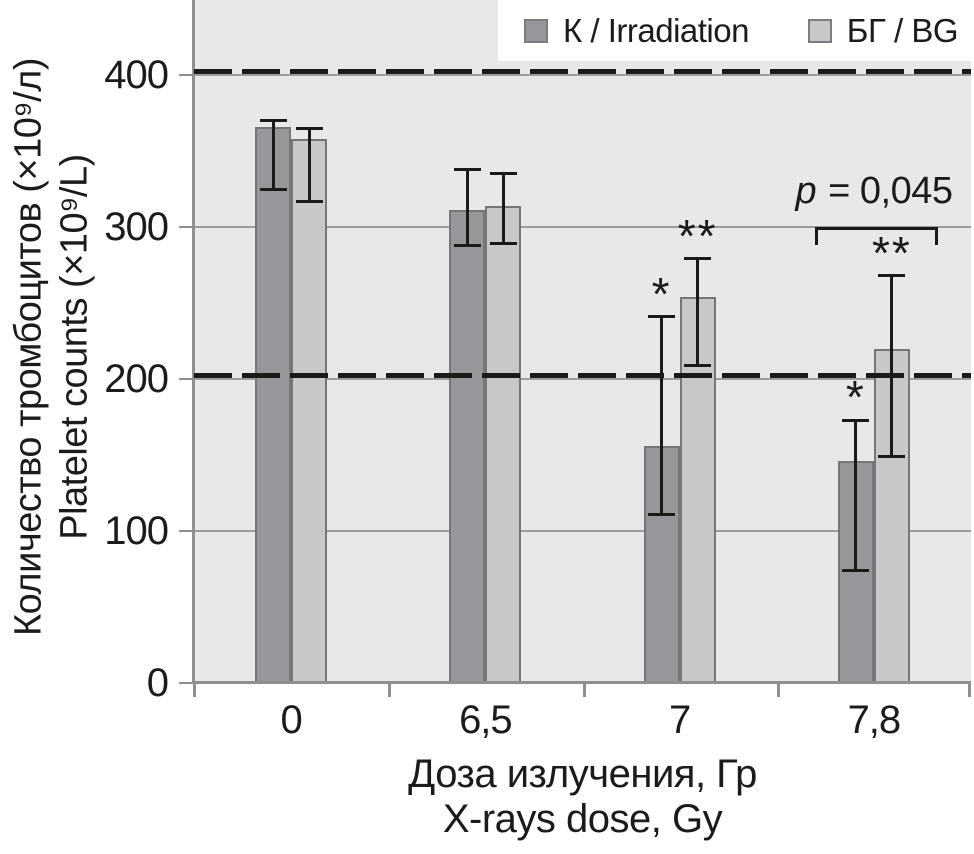  I want to click on y-axis-line, so click(193, 342).